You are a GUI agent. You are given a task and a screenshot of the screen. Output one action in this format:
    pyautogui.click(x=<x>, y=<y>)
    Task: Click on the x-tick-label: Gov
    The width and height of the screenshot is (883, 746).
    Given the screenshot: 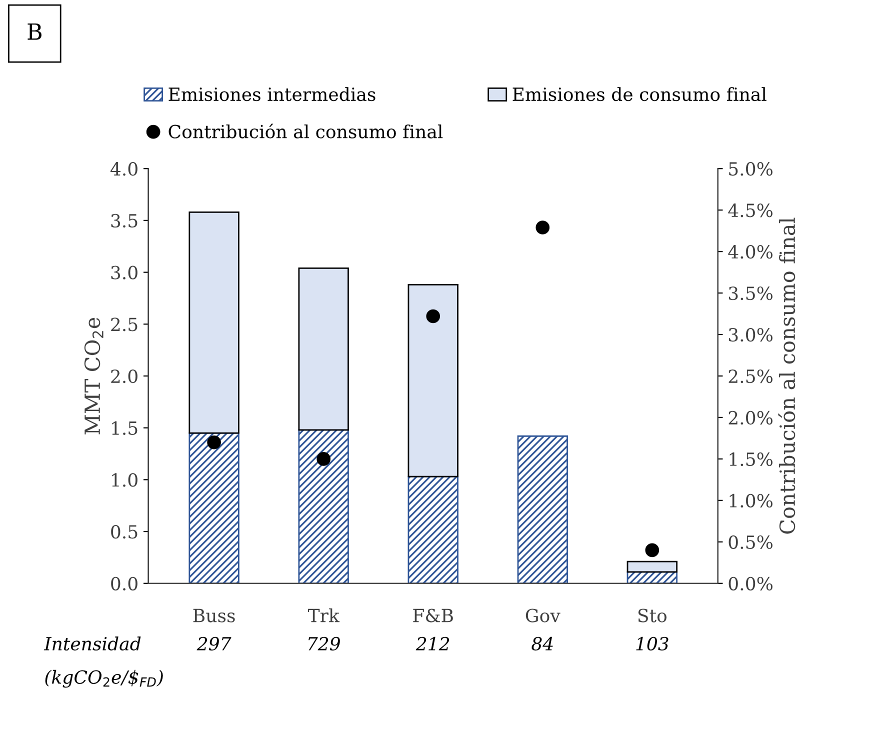 What is the action you would take?
    pyautogui.click(x=543, y=615)
    